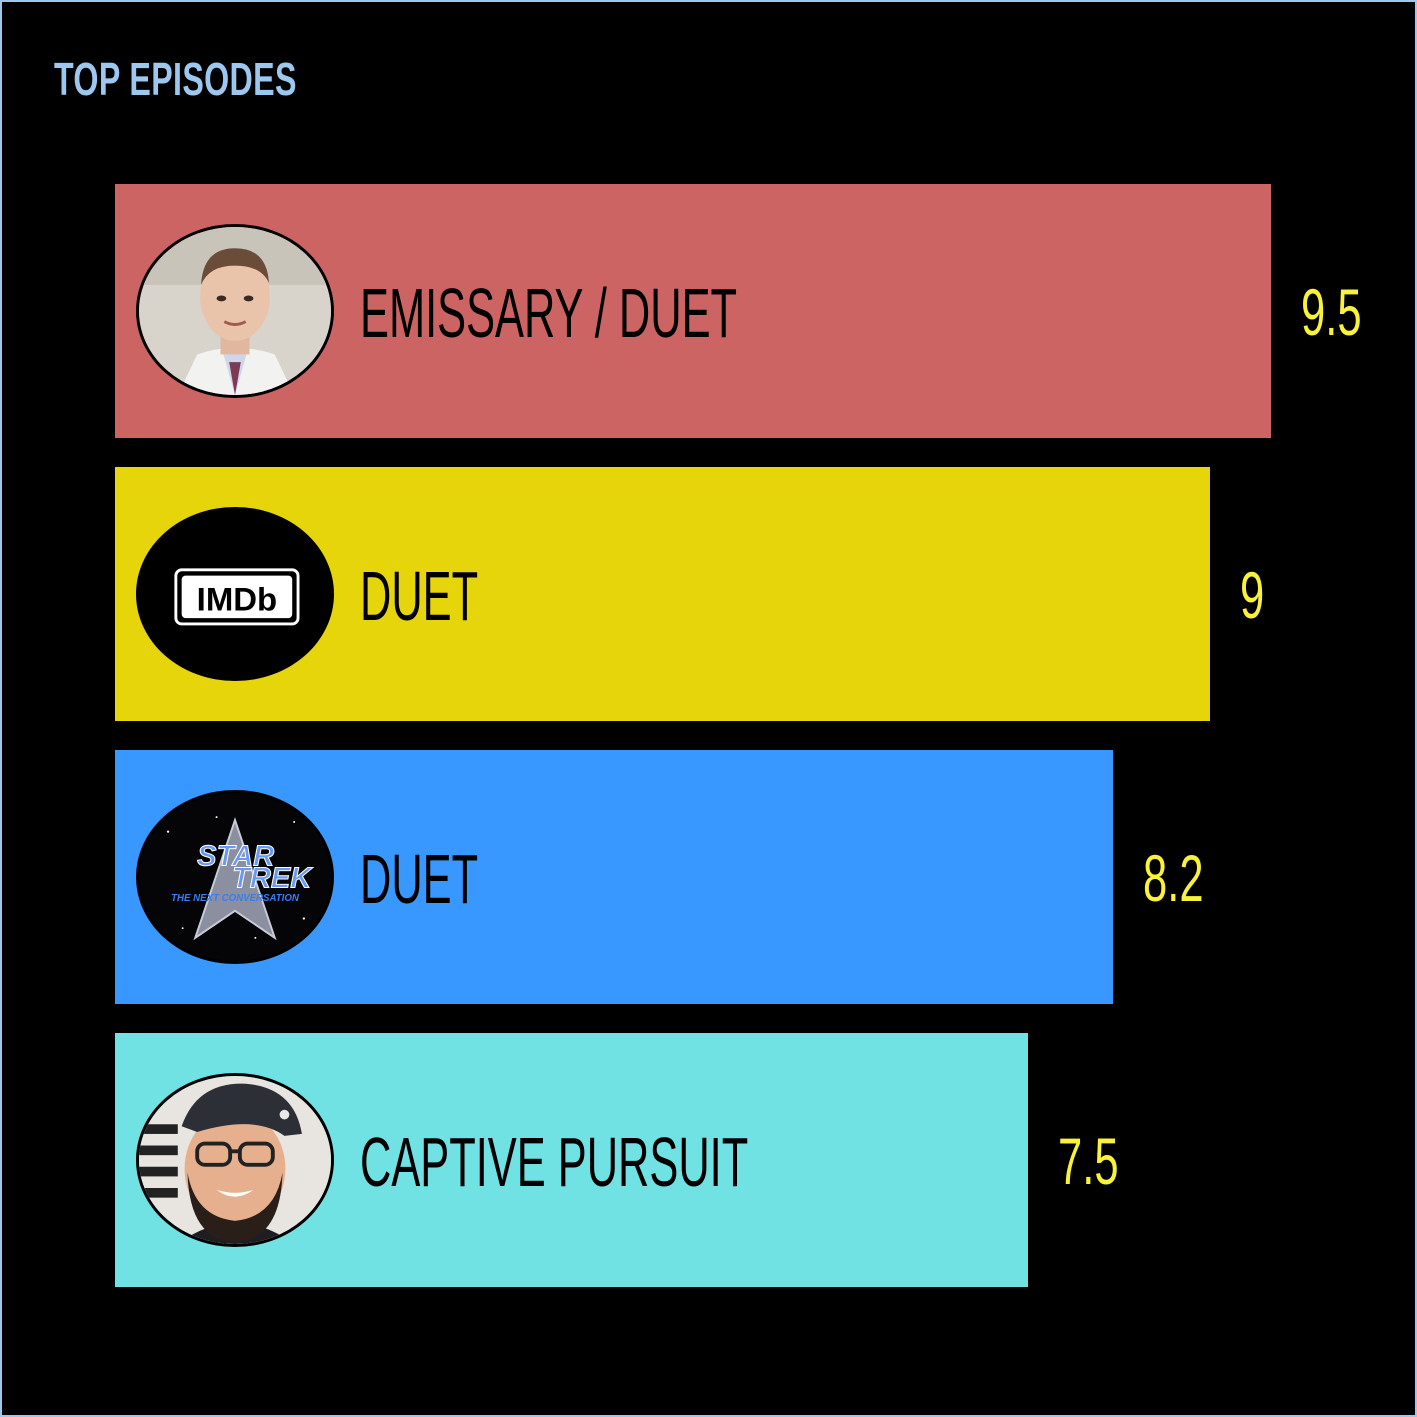 The height and width of the screenshot is (1417, 1417). What do you see at coordinates (235, 856) in the screenshot?
I see `star-trek-logo-star: STAR` at bounding box center [235, 856].